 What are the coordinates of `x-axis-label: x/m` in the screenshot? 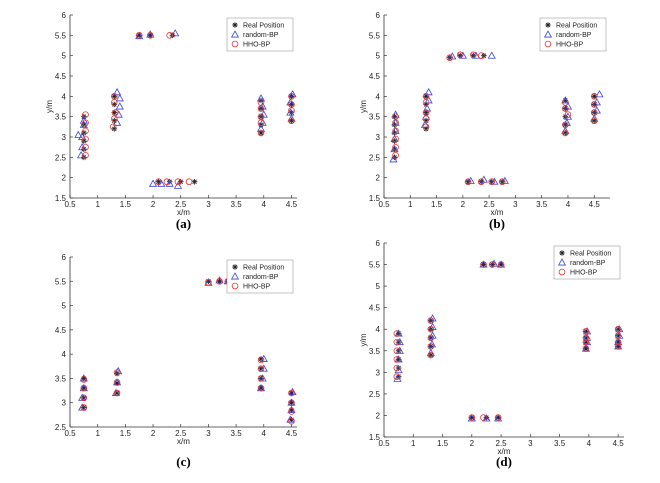 It's located at (183, 441).